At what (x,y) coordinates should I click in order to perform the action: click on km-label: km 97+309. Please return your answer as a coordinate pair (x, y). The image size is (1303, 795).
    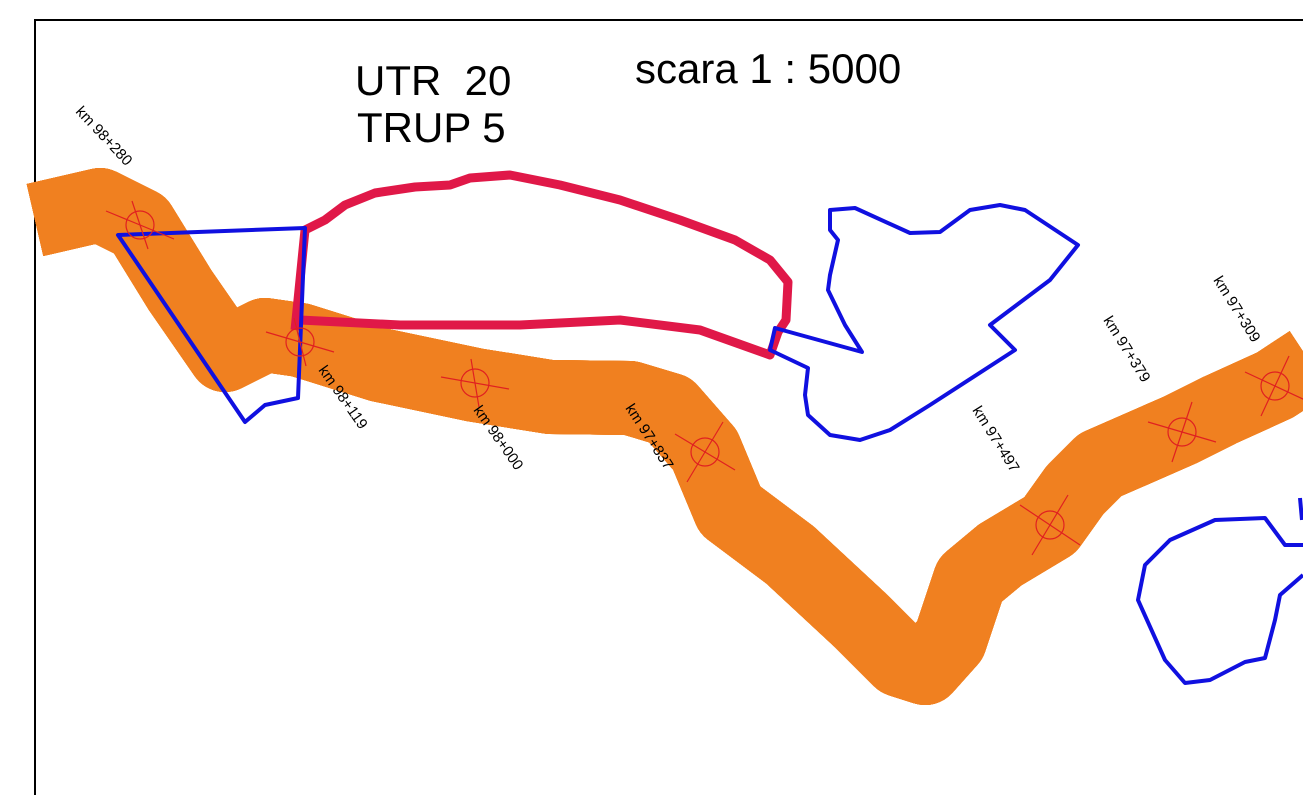
    Looking at the image, I should click on (1237, 309).